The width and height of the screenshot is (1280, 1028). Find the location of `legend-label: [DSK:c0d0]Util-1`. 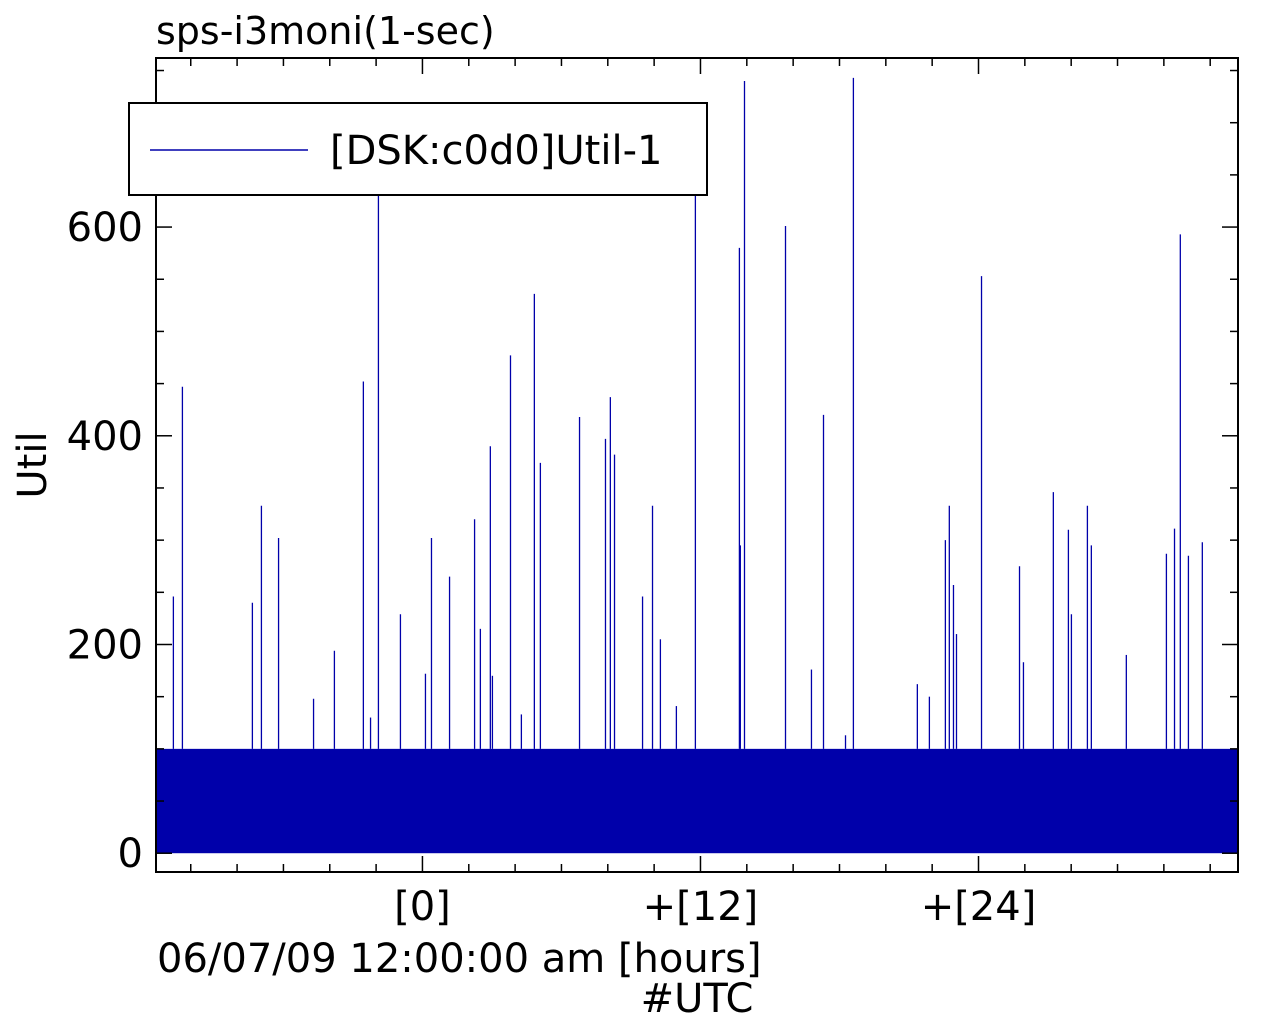

legend-label: [DSK:c0d0]Util-1 is located at coordinates (496, 151).